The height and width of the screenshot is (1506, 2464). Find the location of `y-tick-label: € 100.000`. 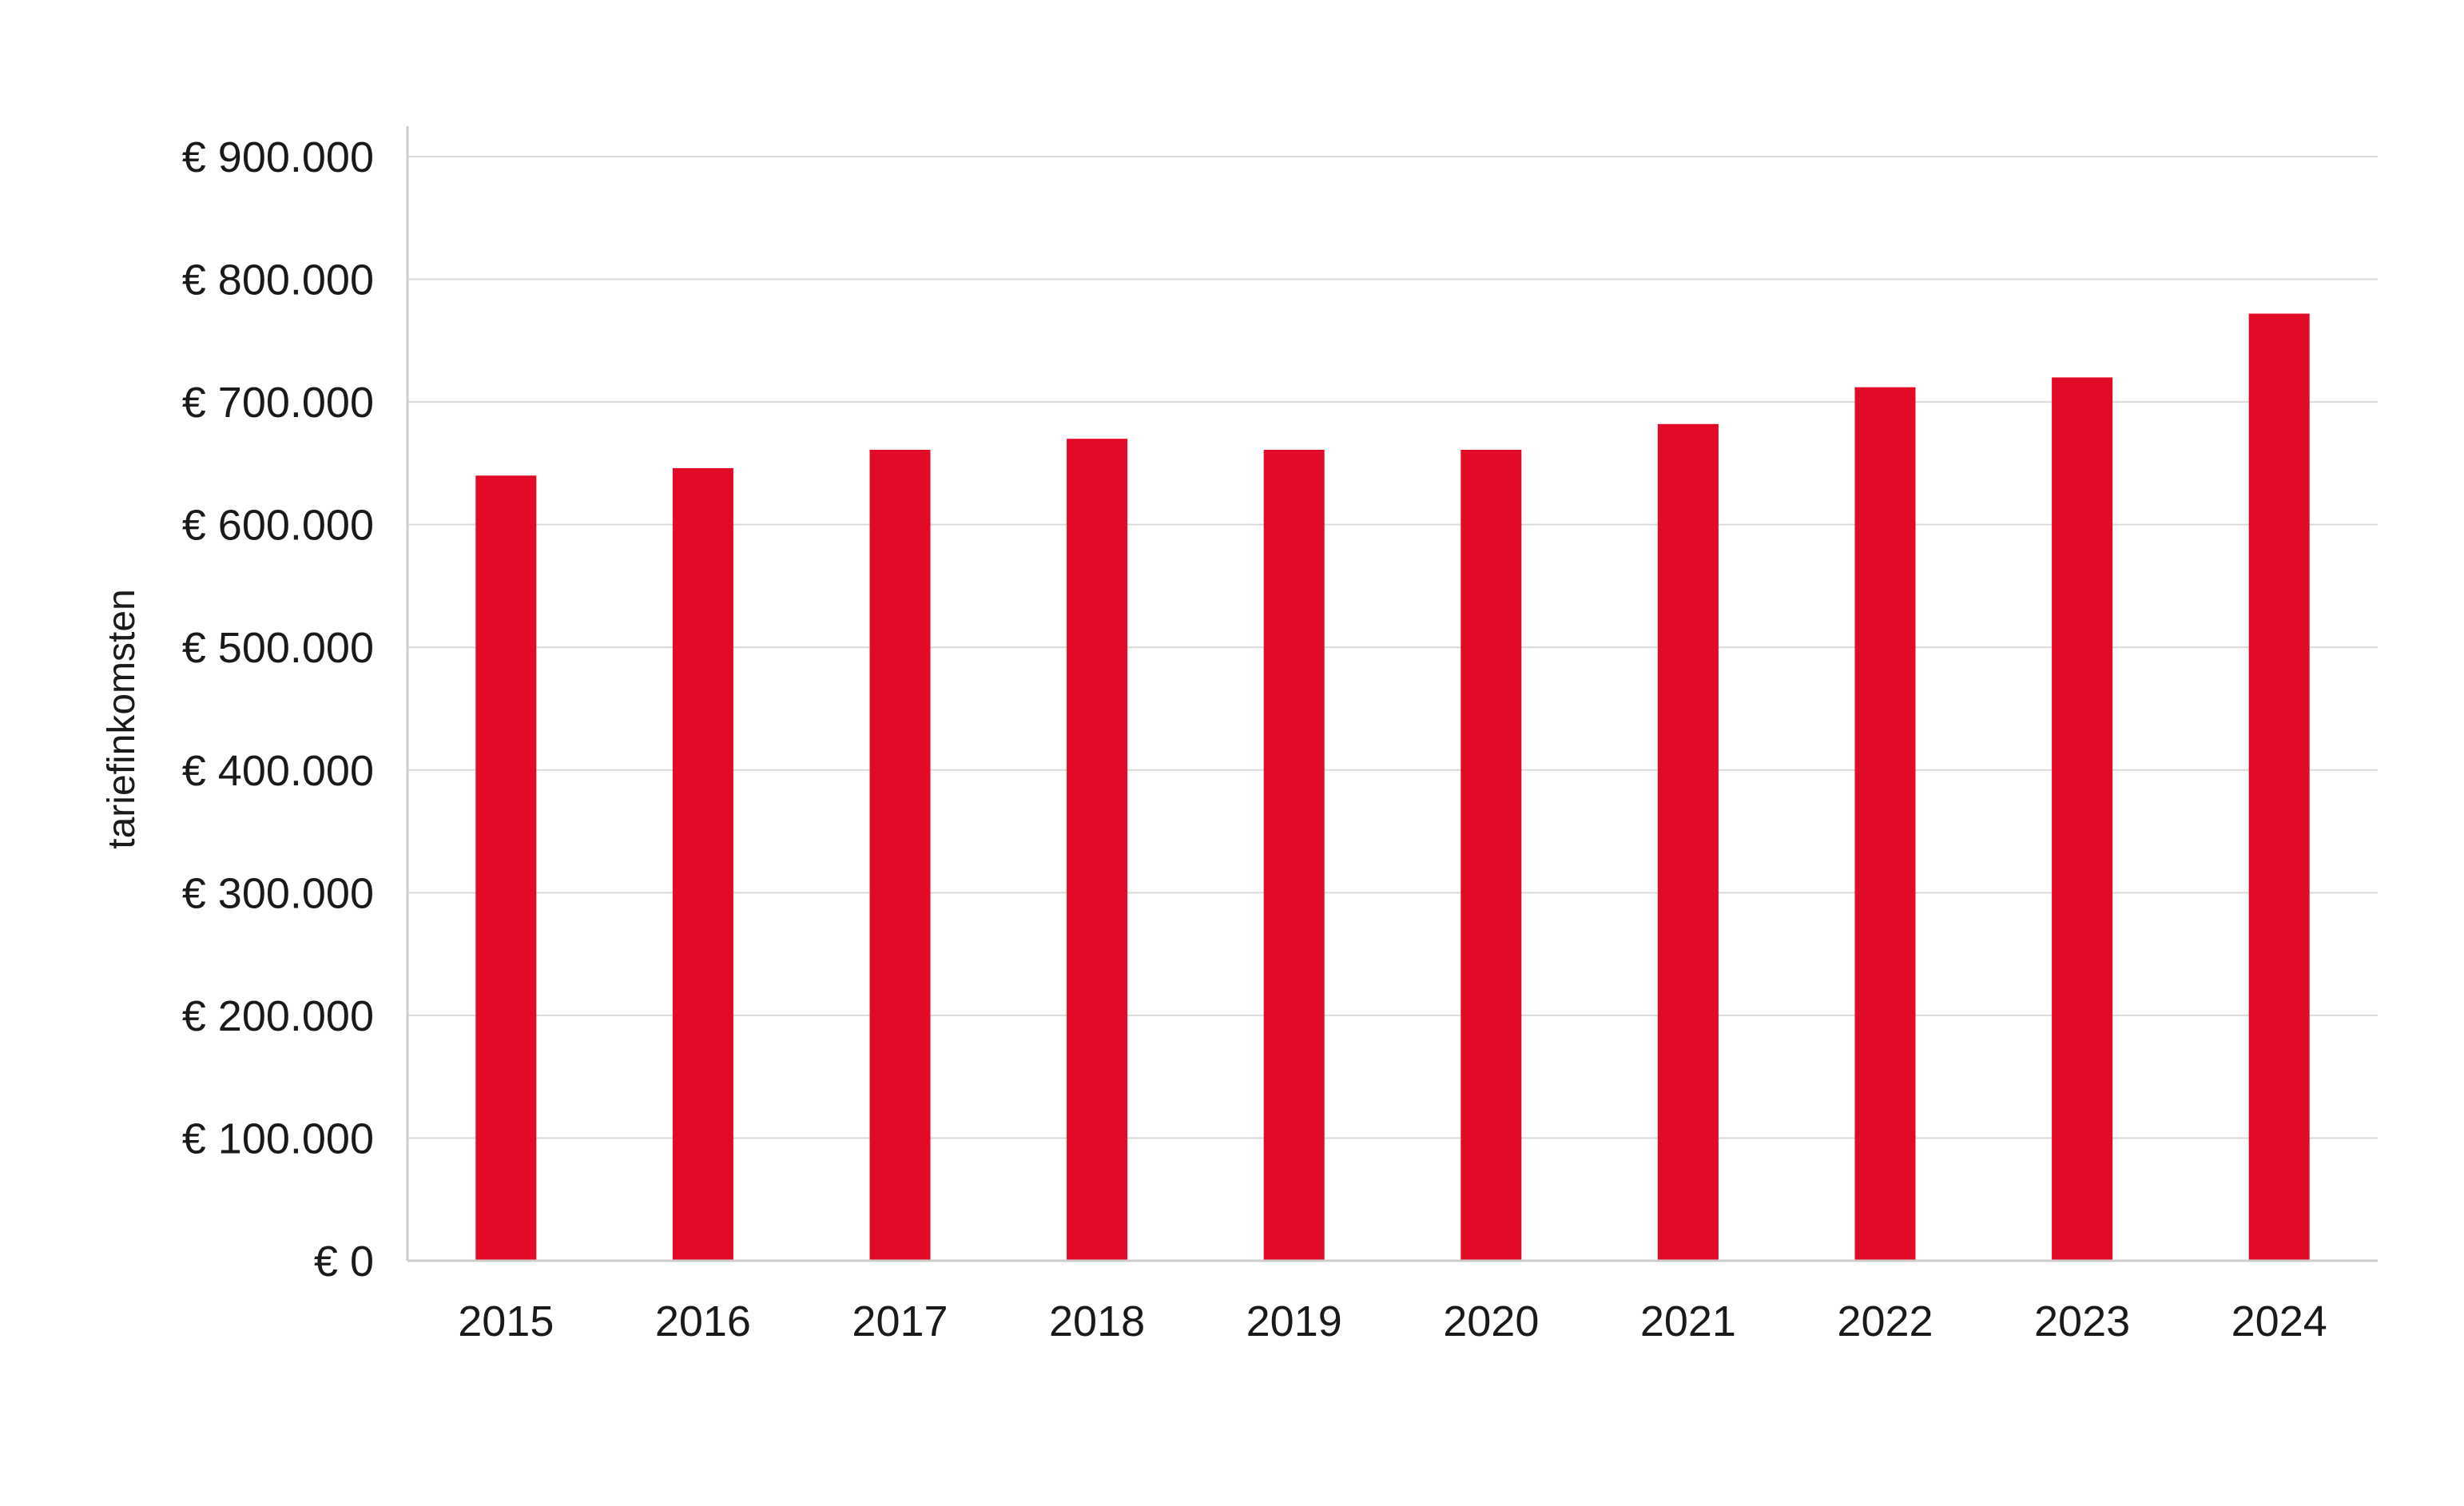

y-tick-label: € 100.000 is located at coordinates (278, 1138).